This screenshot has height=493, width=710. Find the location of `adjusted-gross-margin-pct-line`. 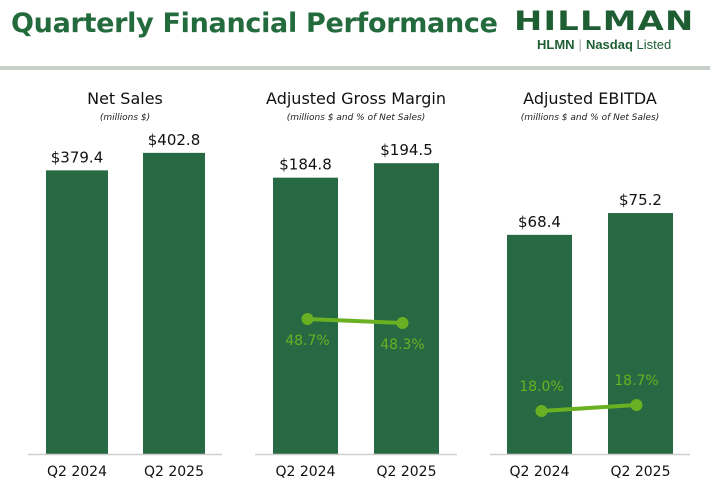

adjusted-gross-margin-pct-line is located at coordinates (355, 321).